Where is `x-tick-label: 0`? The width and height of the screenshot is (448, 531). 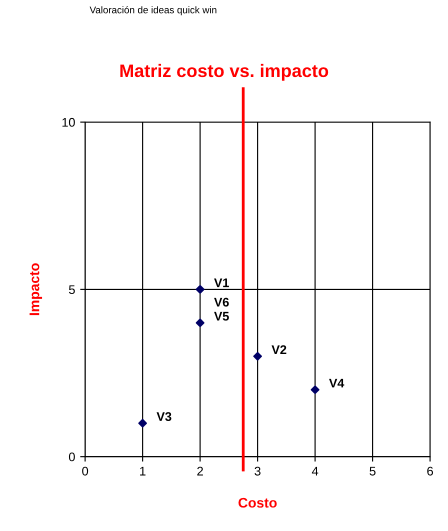 x-tick-label: 0 is located at coordinates (85, 471).